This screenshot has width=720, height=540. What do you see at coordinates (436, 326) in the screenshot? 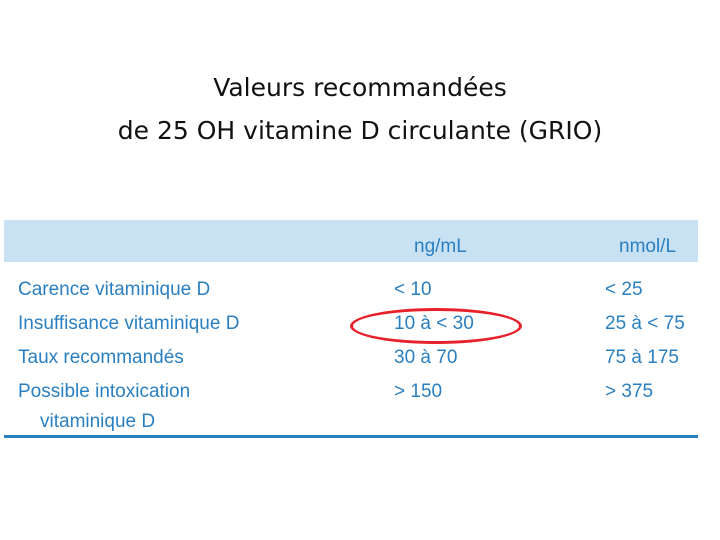
I see `highlight-circle` at bounding box center [436, 326].